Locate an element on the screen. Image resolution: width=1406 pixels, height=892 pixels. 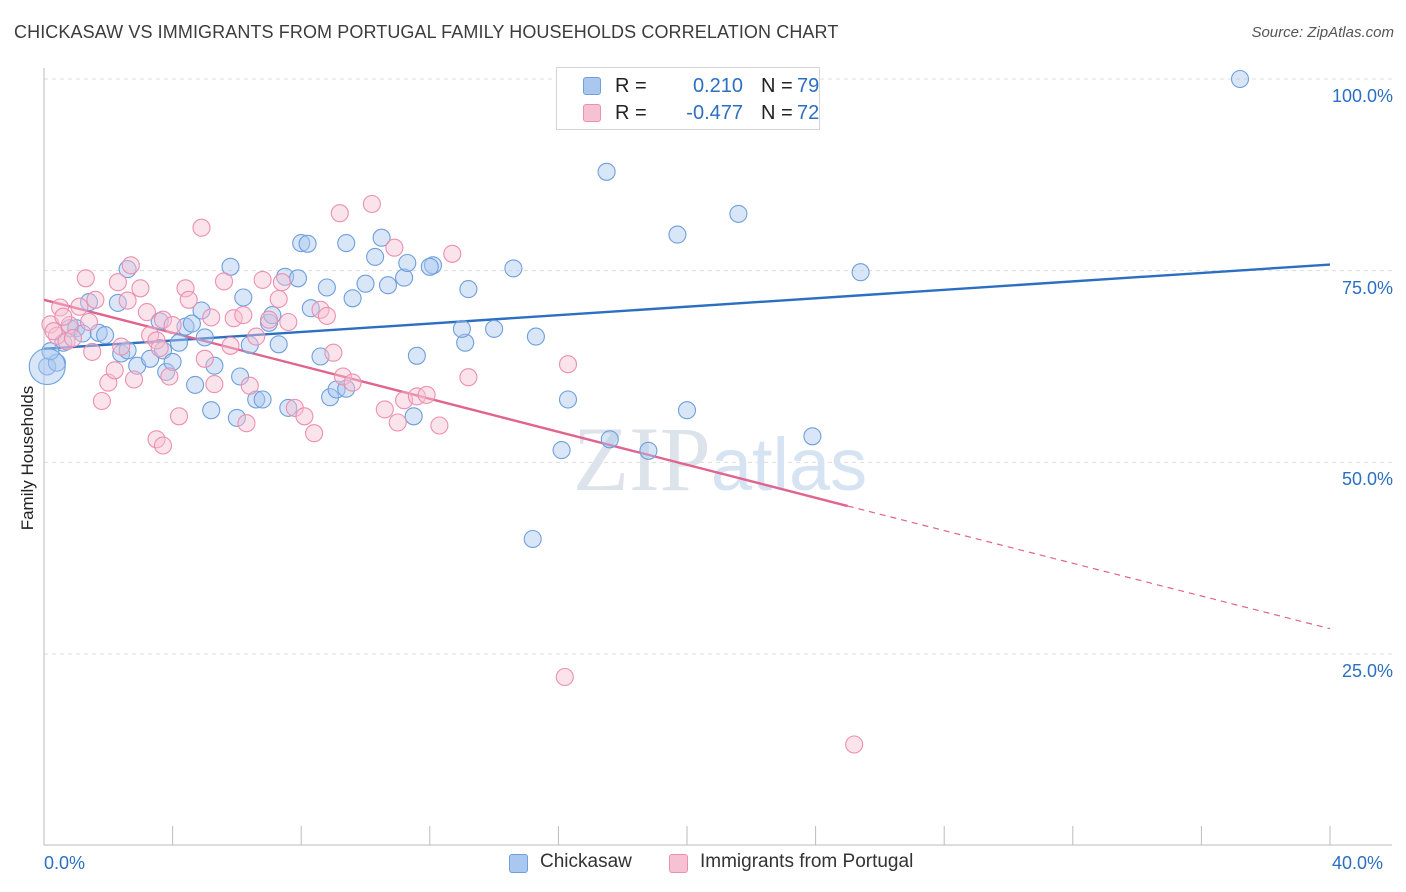
point-chickasaw-cluster is located at coordinates (47, 366).